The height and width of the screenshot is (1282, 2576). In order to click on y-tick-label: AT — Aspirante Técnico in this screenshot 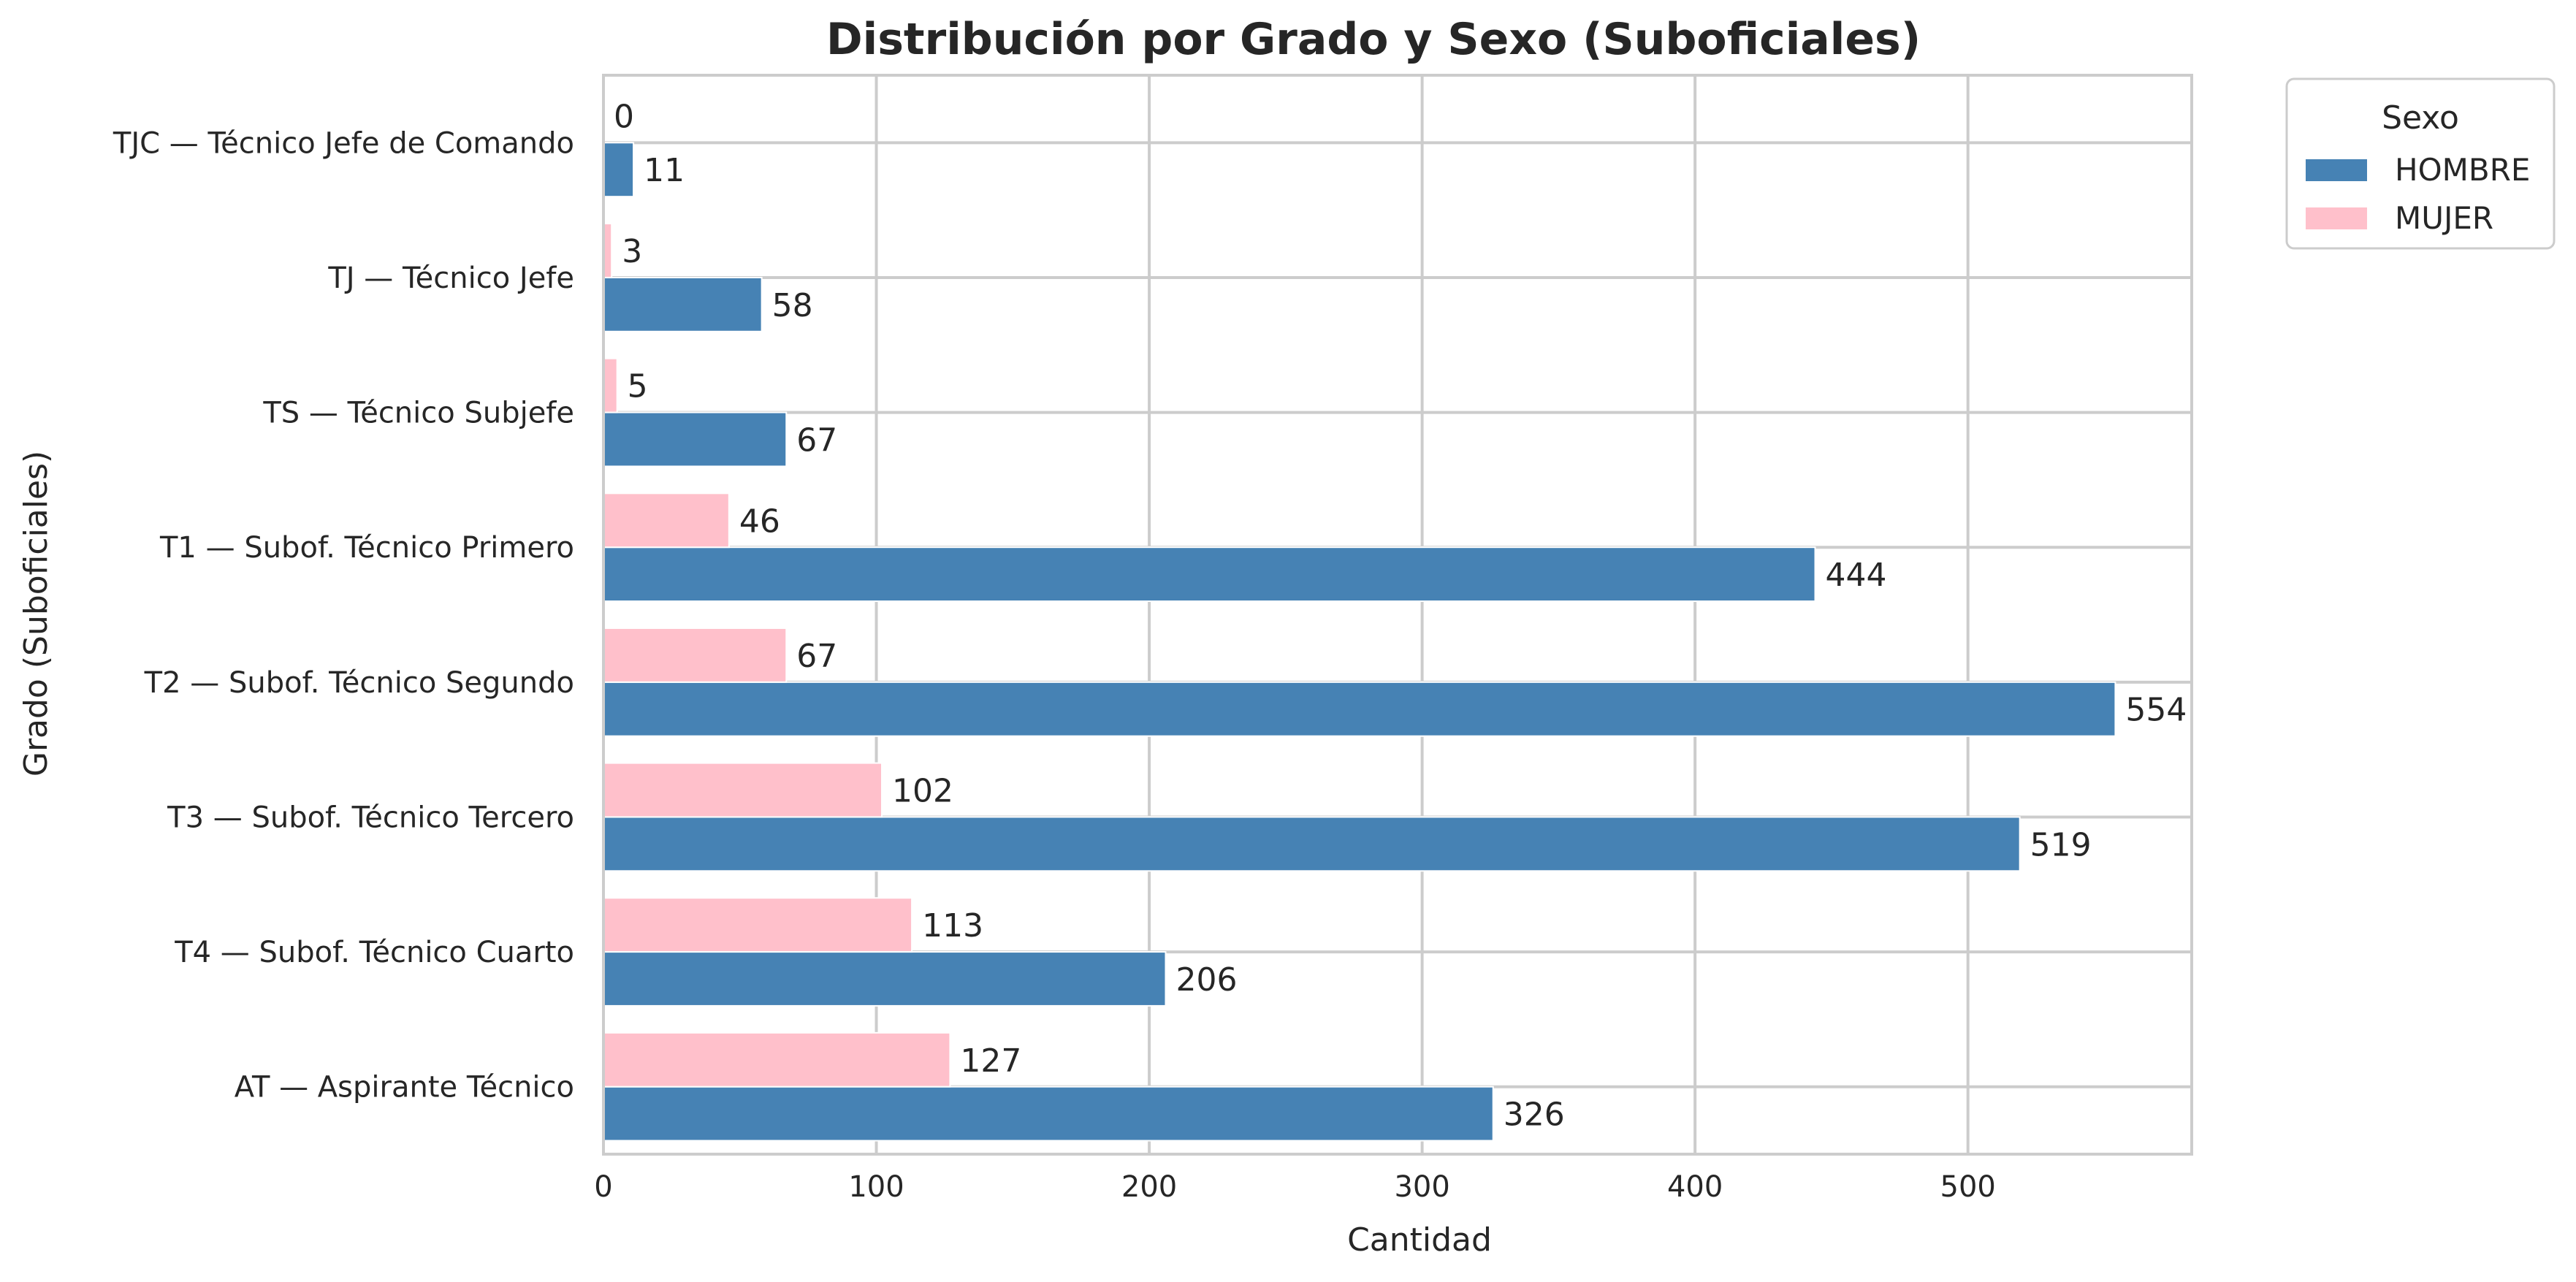, I will do `click(405, 1087)`.